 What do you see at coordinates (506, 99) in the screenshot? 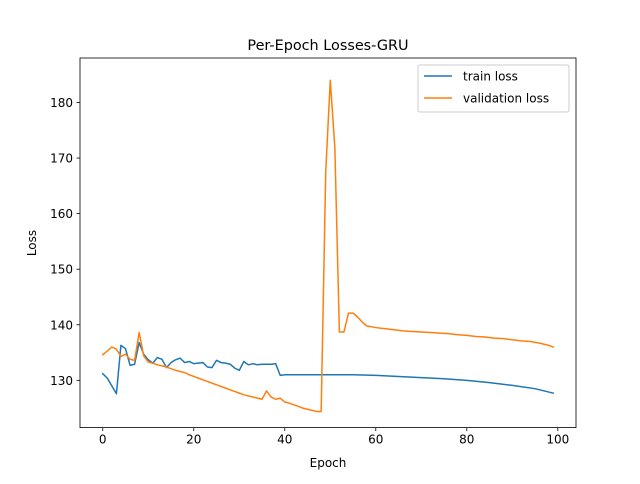
I see `legend-label: validation loss` at bounding box center [506, 99].